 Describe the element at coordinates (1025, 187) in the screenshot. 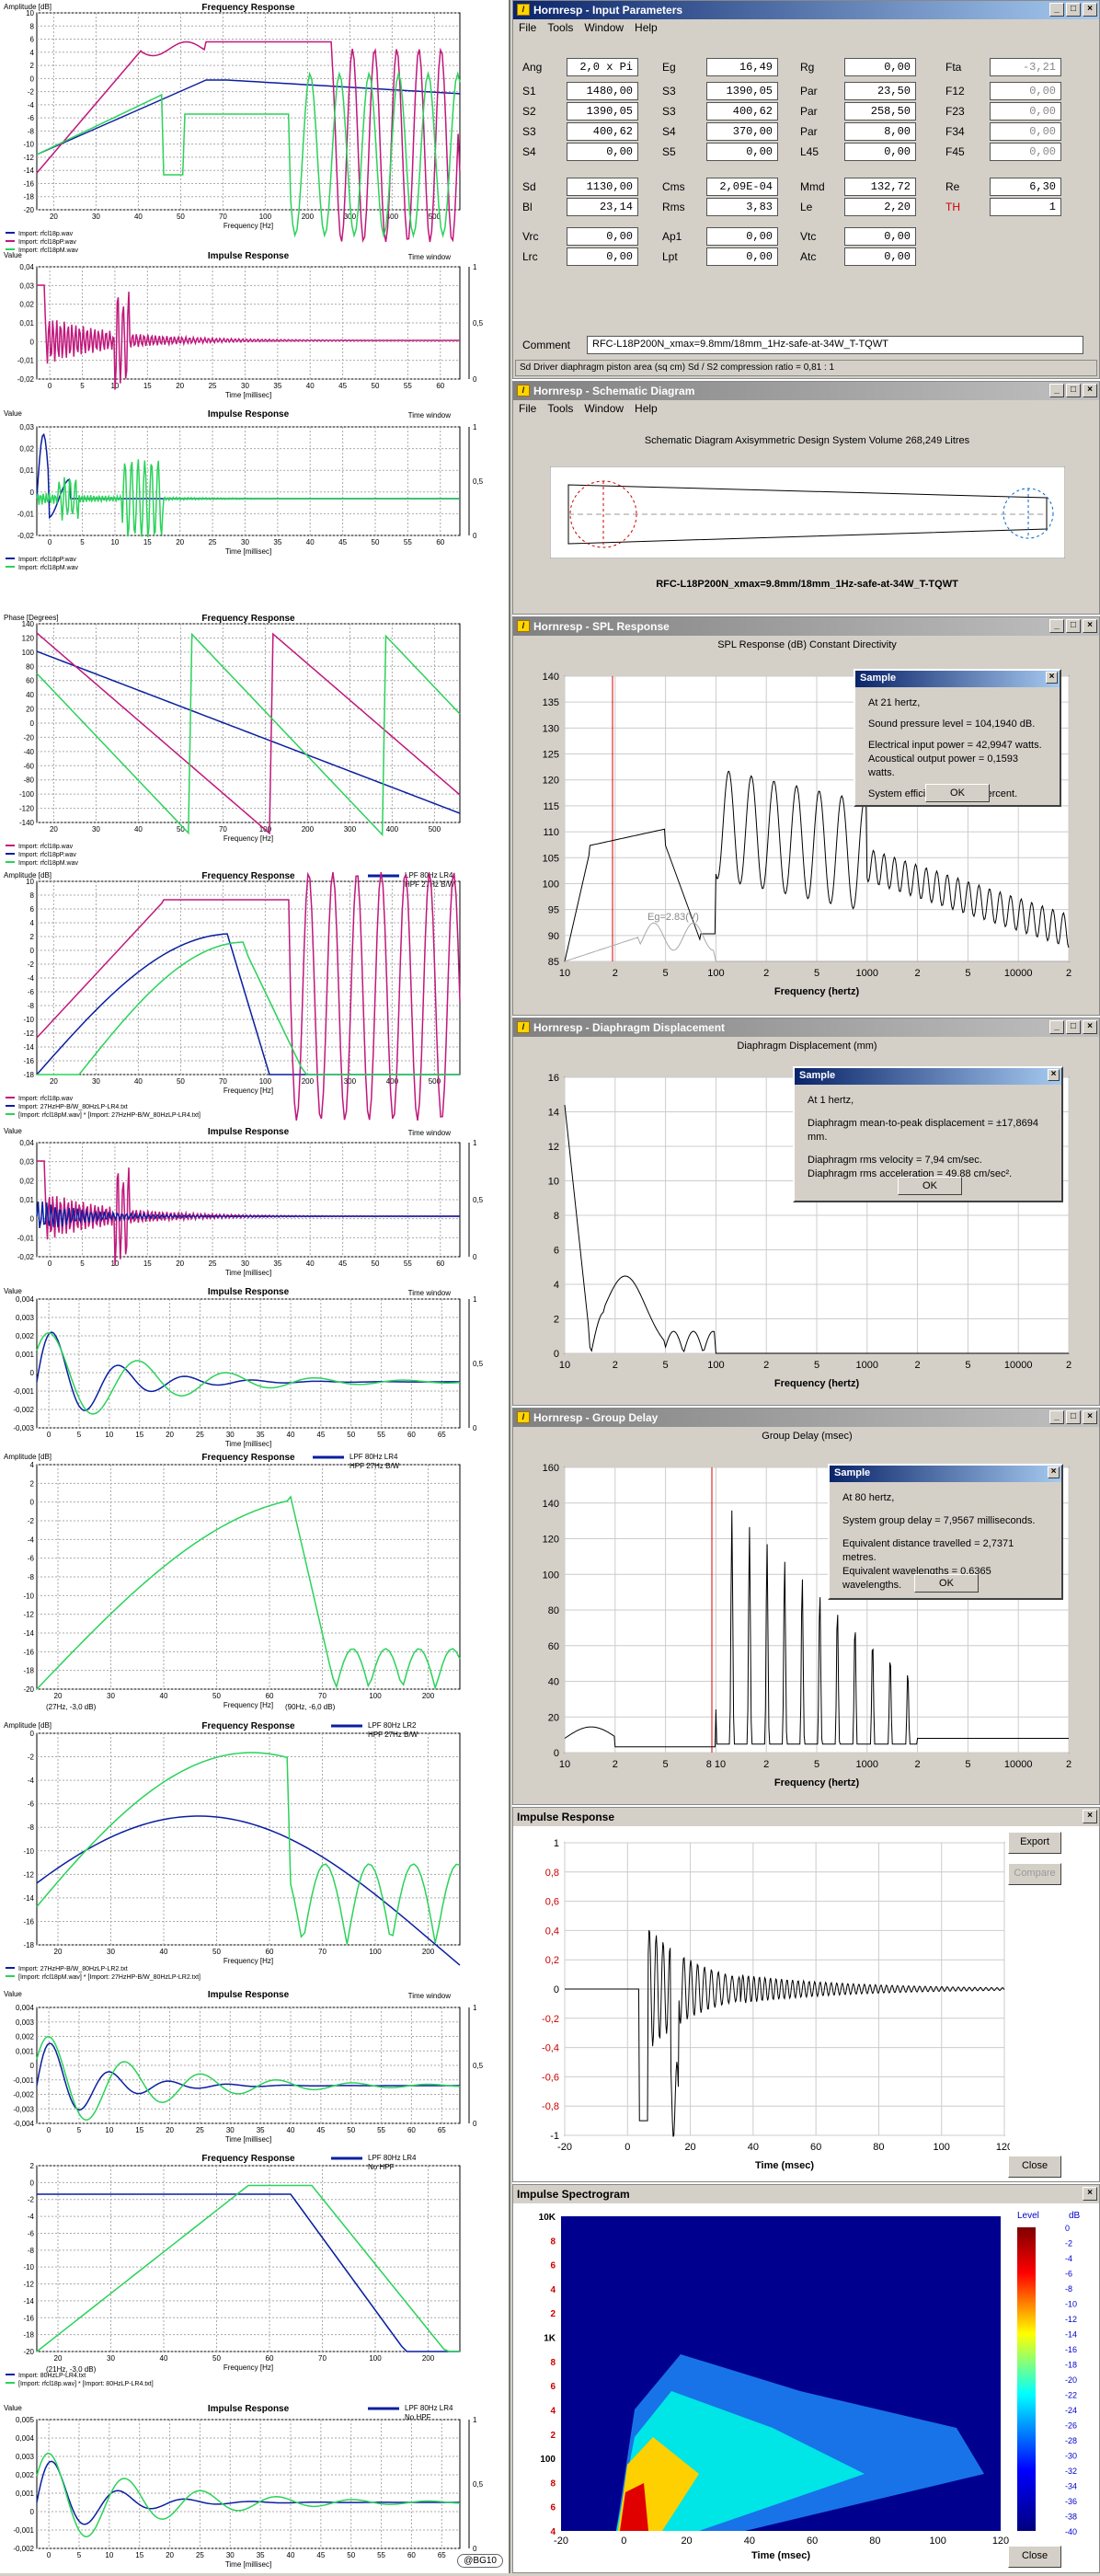

I see `param-field-re: 6,30` at that location.